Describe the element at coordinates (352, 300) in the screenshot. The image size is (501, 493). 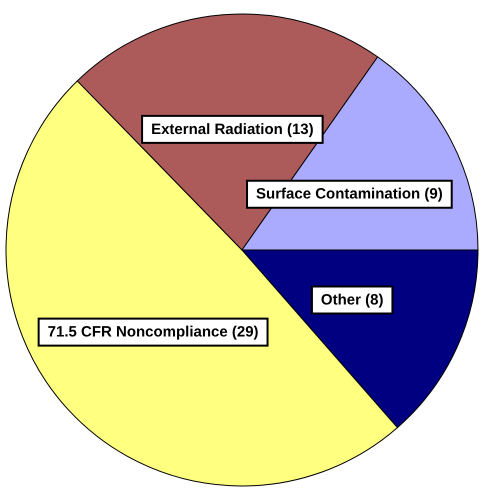
I see `slice-label: Other (8)` at that location.